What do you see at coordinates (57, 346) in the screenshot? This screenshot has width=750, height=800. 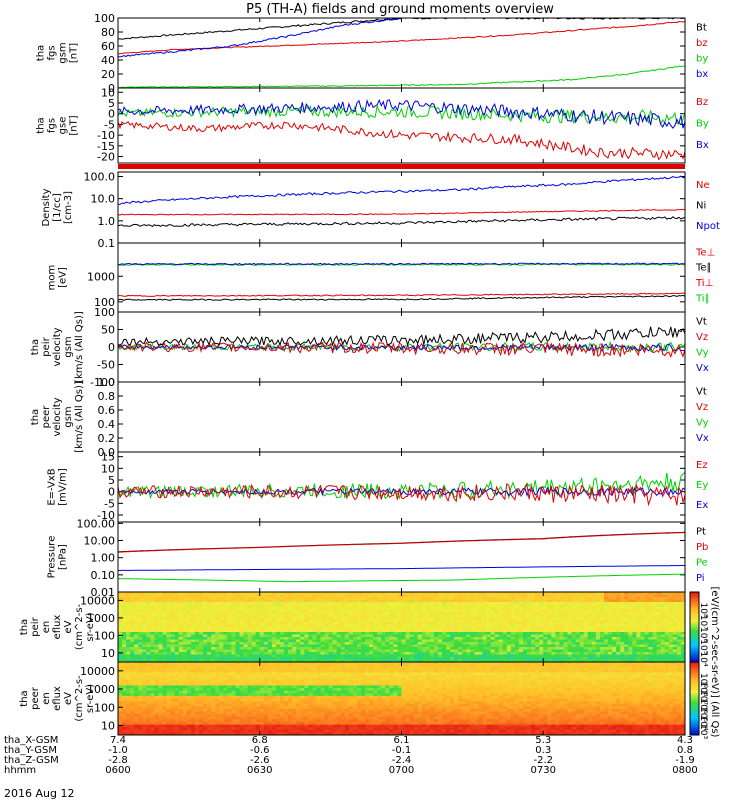 I see `y-axis-label: velocity` at bounding box center [57, 346].